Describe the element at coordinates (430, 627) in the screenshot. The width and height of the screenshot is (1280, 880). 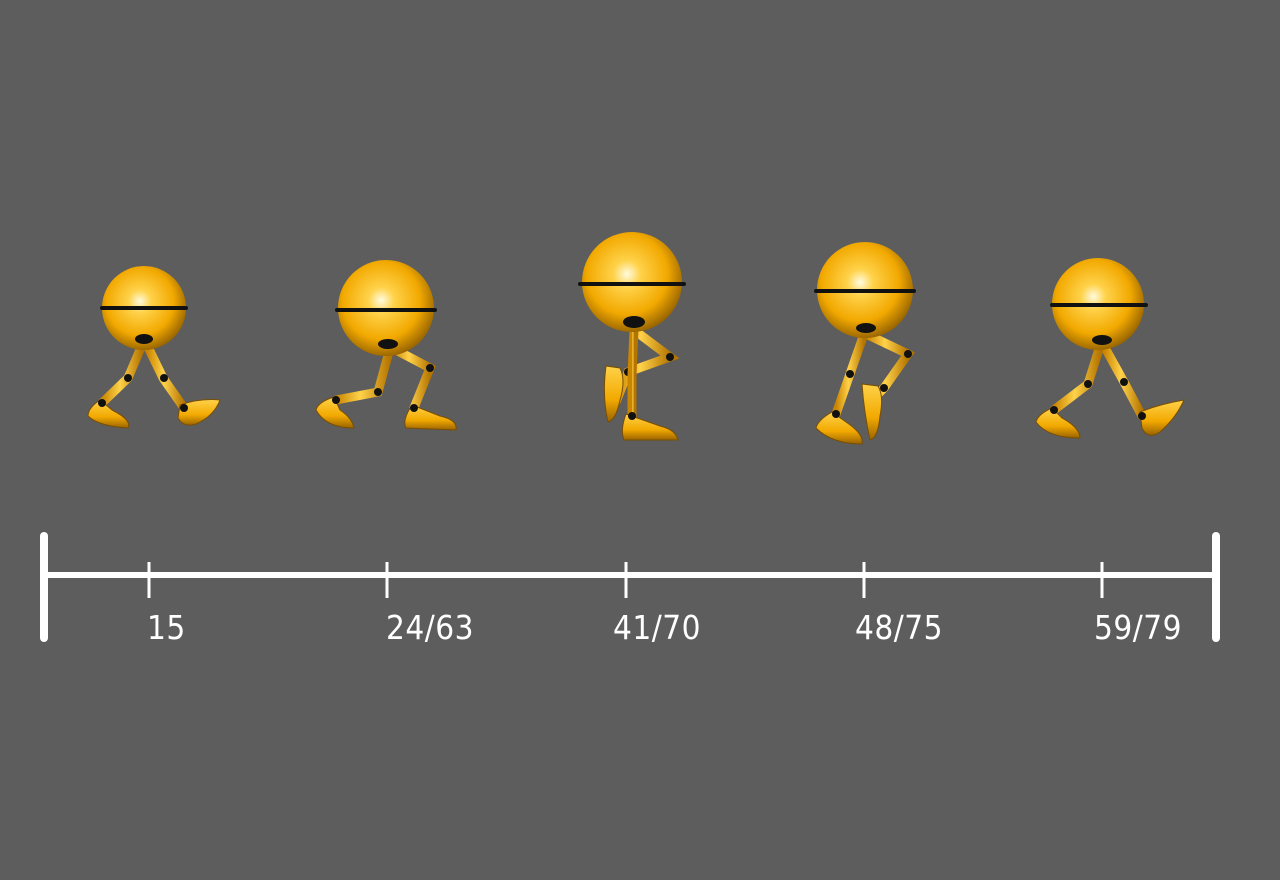
I see `frame-label: 24/63` at that location.